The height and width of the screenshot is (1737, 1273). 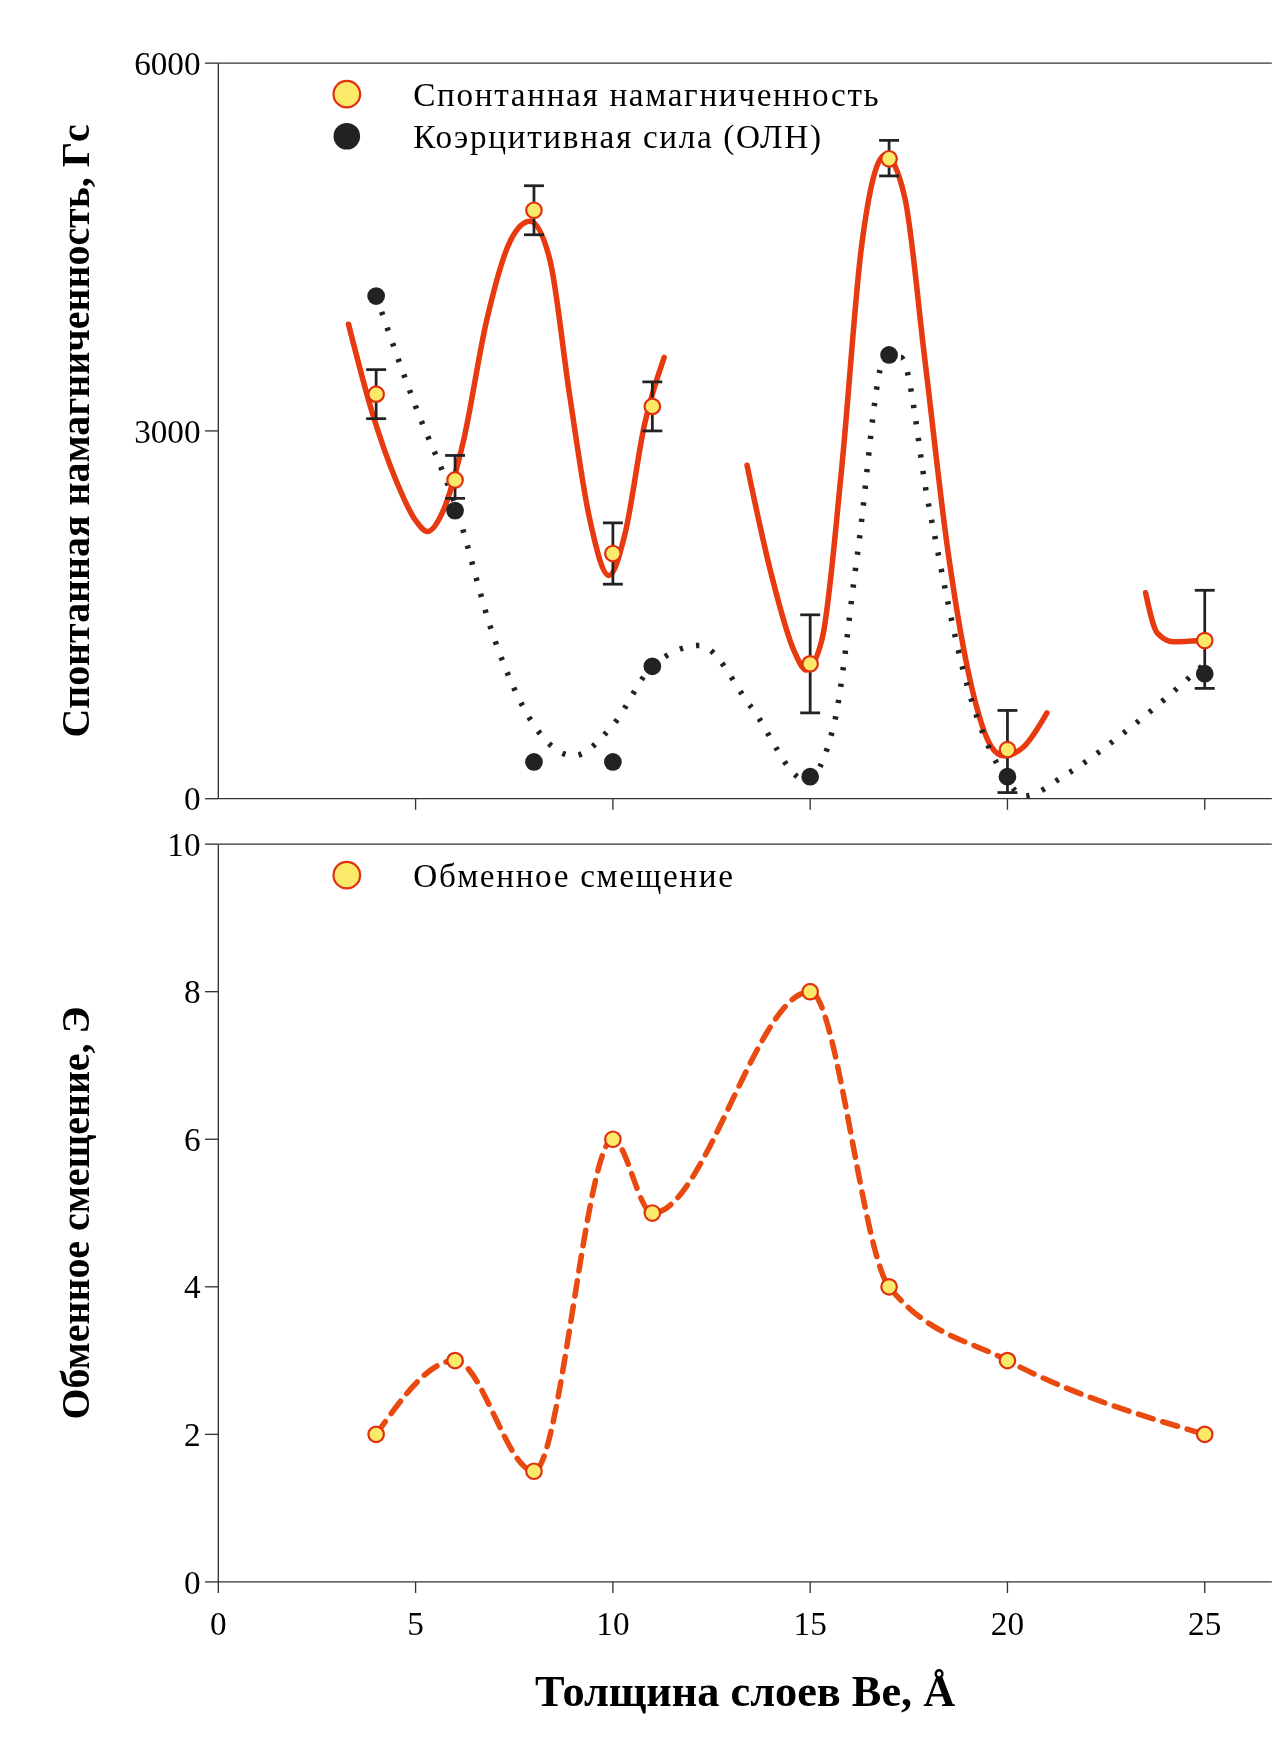 What do you see at coordinates (167, 431) in the screenshot?
I see `y-tick-label: 3000` at bounding box center [167, 431].